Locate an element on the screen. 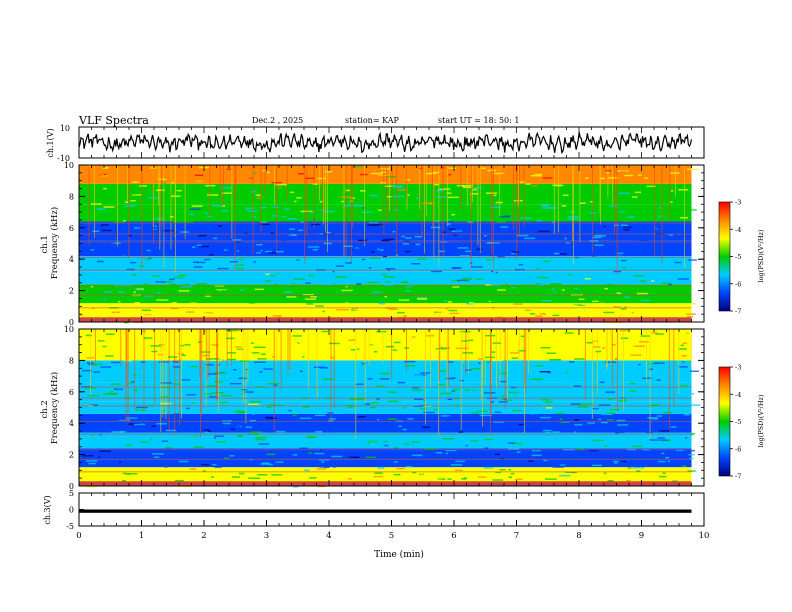 Image resolution: width=792 pixels, height=612 pixels. spectrogram-base is located at coordinates (385, 483).